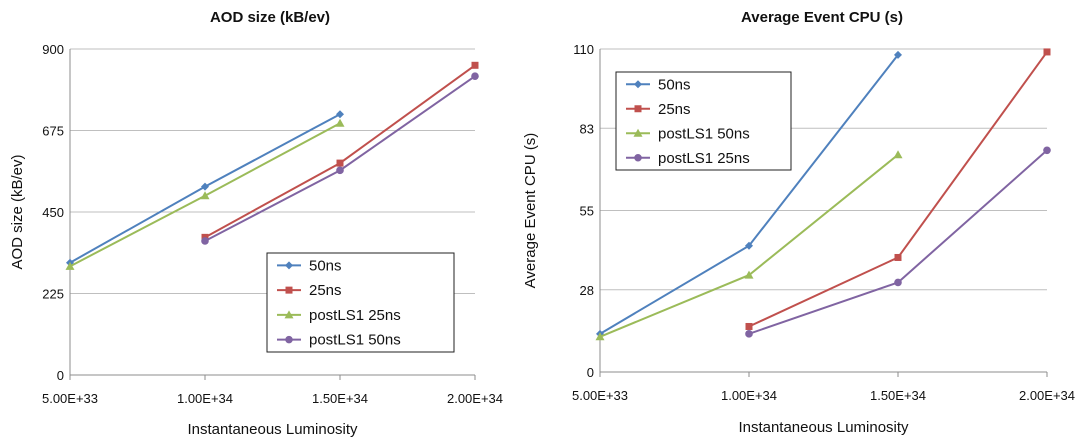 Image resolution: width=1085 pixels, height=444 pixels. What do you see at coordinates (270, 17) in the screenshot?
I see `chart-title: AOD size (kB/ev)` at bounding box center [270, 17].